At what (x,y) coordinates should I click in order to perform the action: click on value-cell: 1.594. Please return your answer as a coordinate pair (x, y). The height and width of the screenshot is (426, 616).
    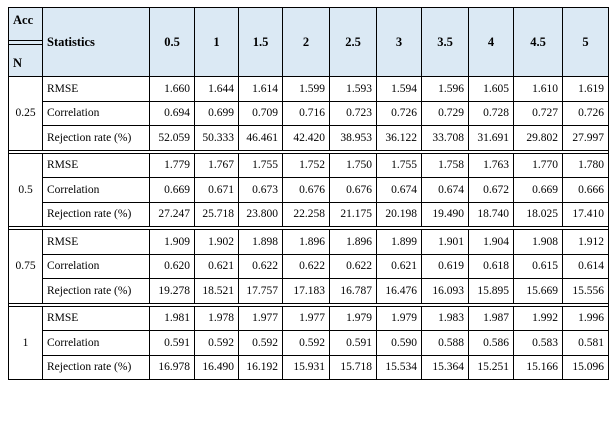
    Looking at the image, I should click on (399, 89).